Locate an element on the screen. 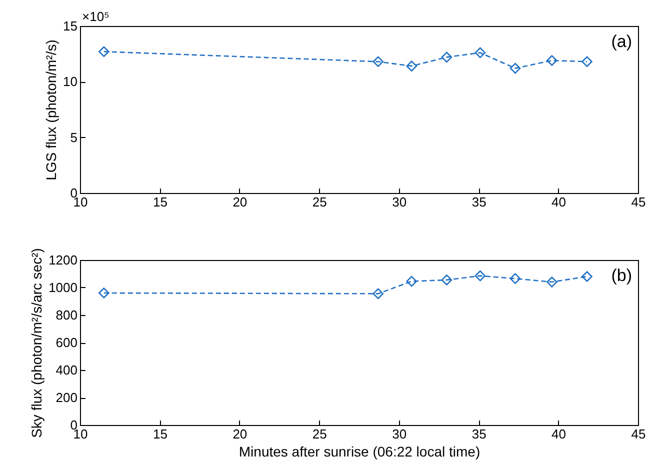 The width and height of the screenshot is (659, 474). y-tick-label: 1200 is located at coordinates (63, 260).